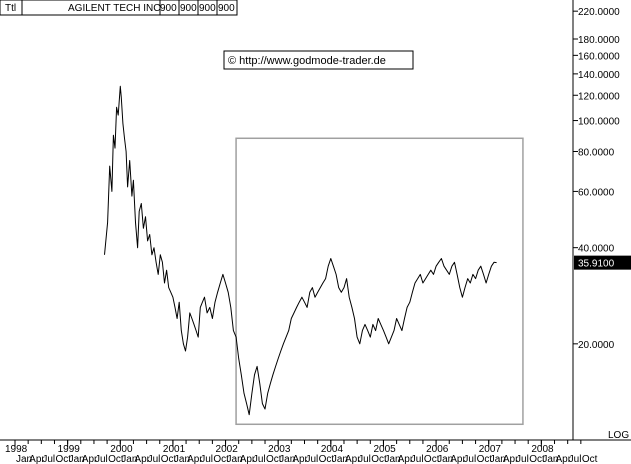 The height and width of the screenshot is (464, 631). I want to click on x-year-label: 2008, so click(542, 449).